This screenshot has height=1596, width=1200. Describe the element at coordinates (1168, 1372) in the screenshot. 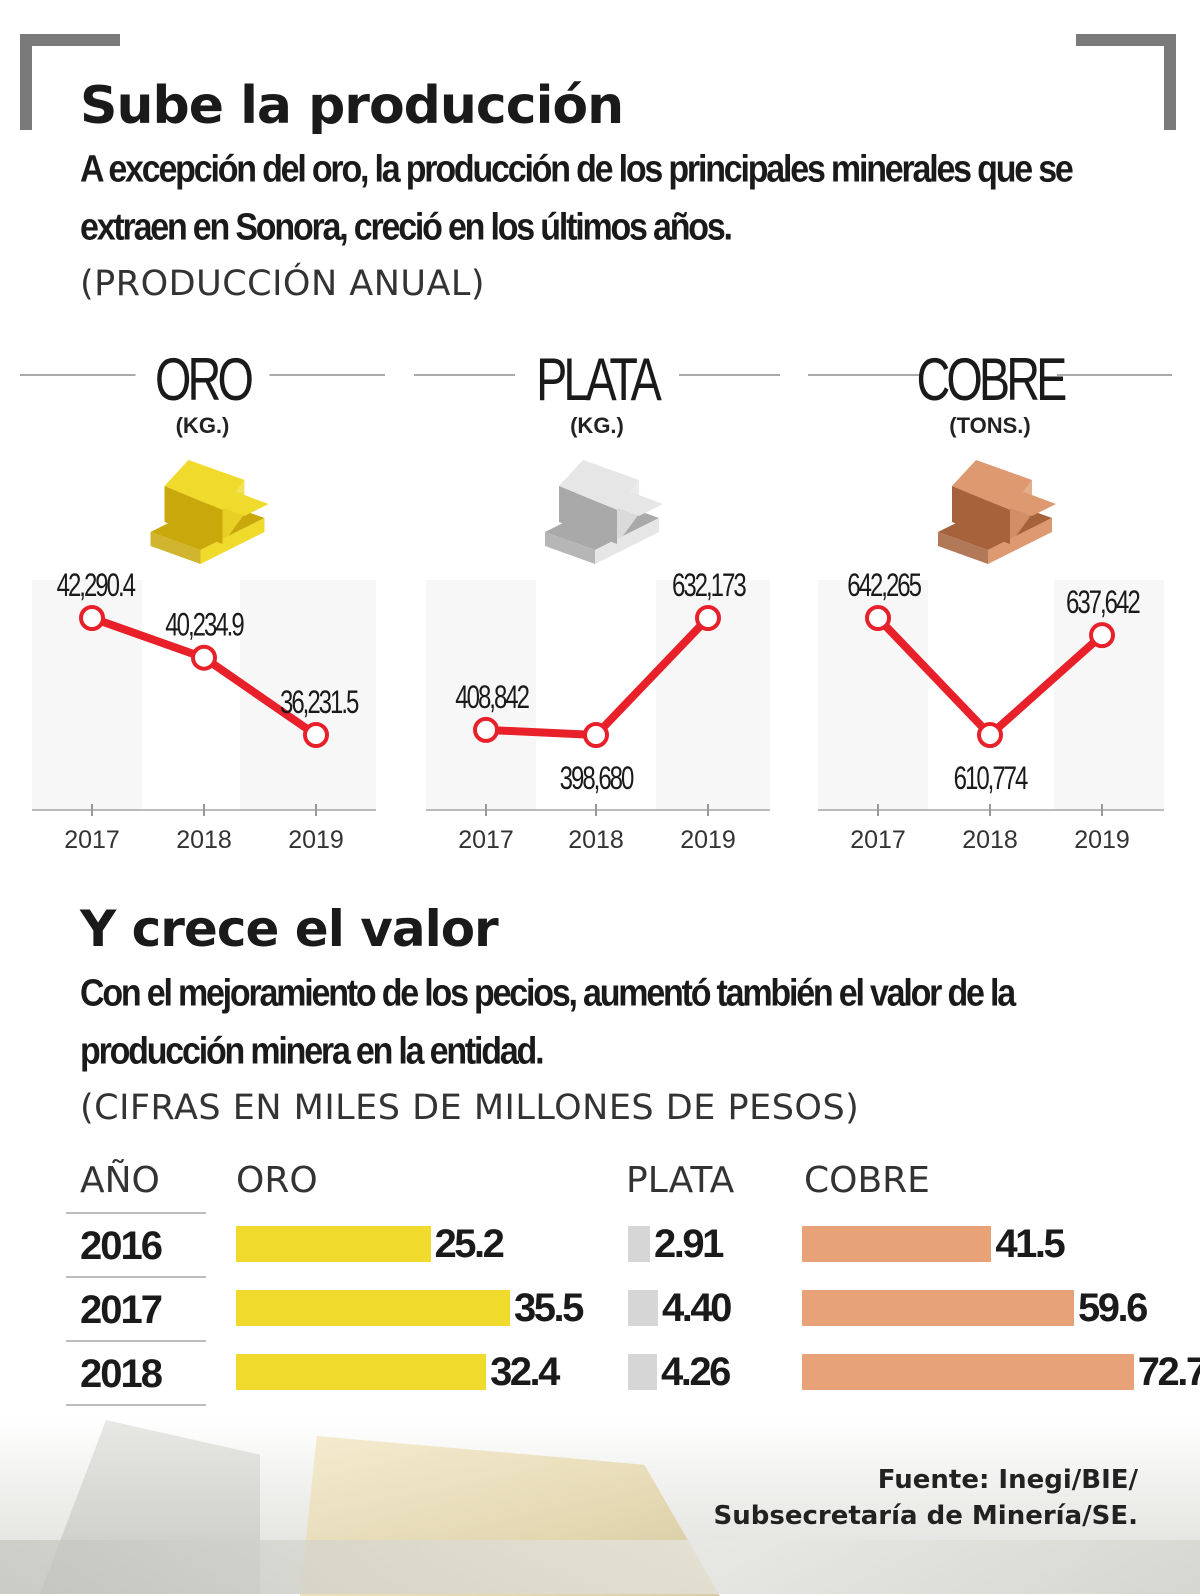

I see `bar-value-label: 72.7` at that location.